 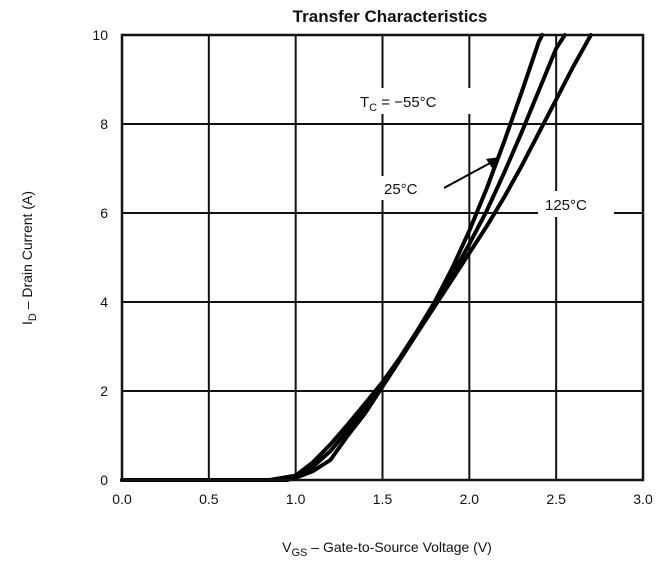 I want to click on x-label-main: V, so click(x=287, y=547).